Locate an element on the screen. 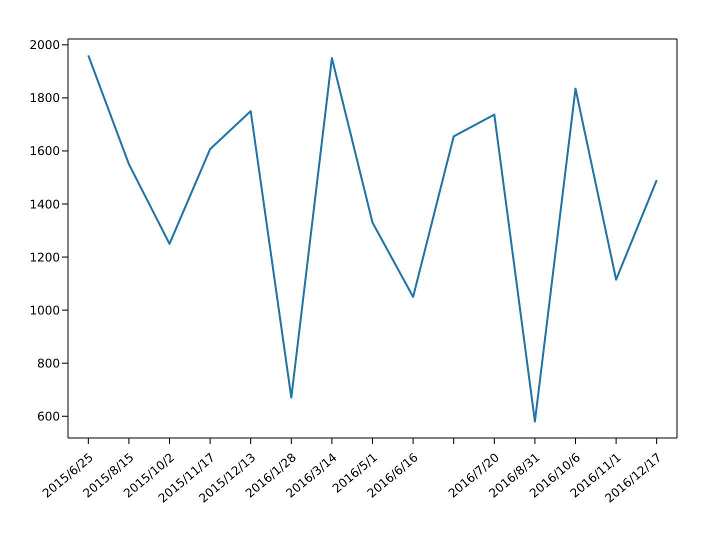 The image size is (719, 550). y-tick-label: 1600 is located at coordinates (44, 151).